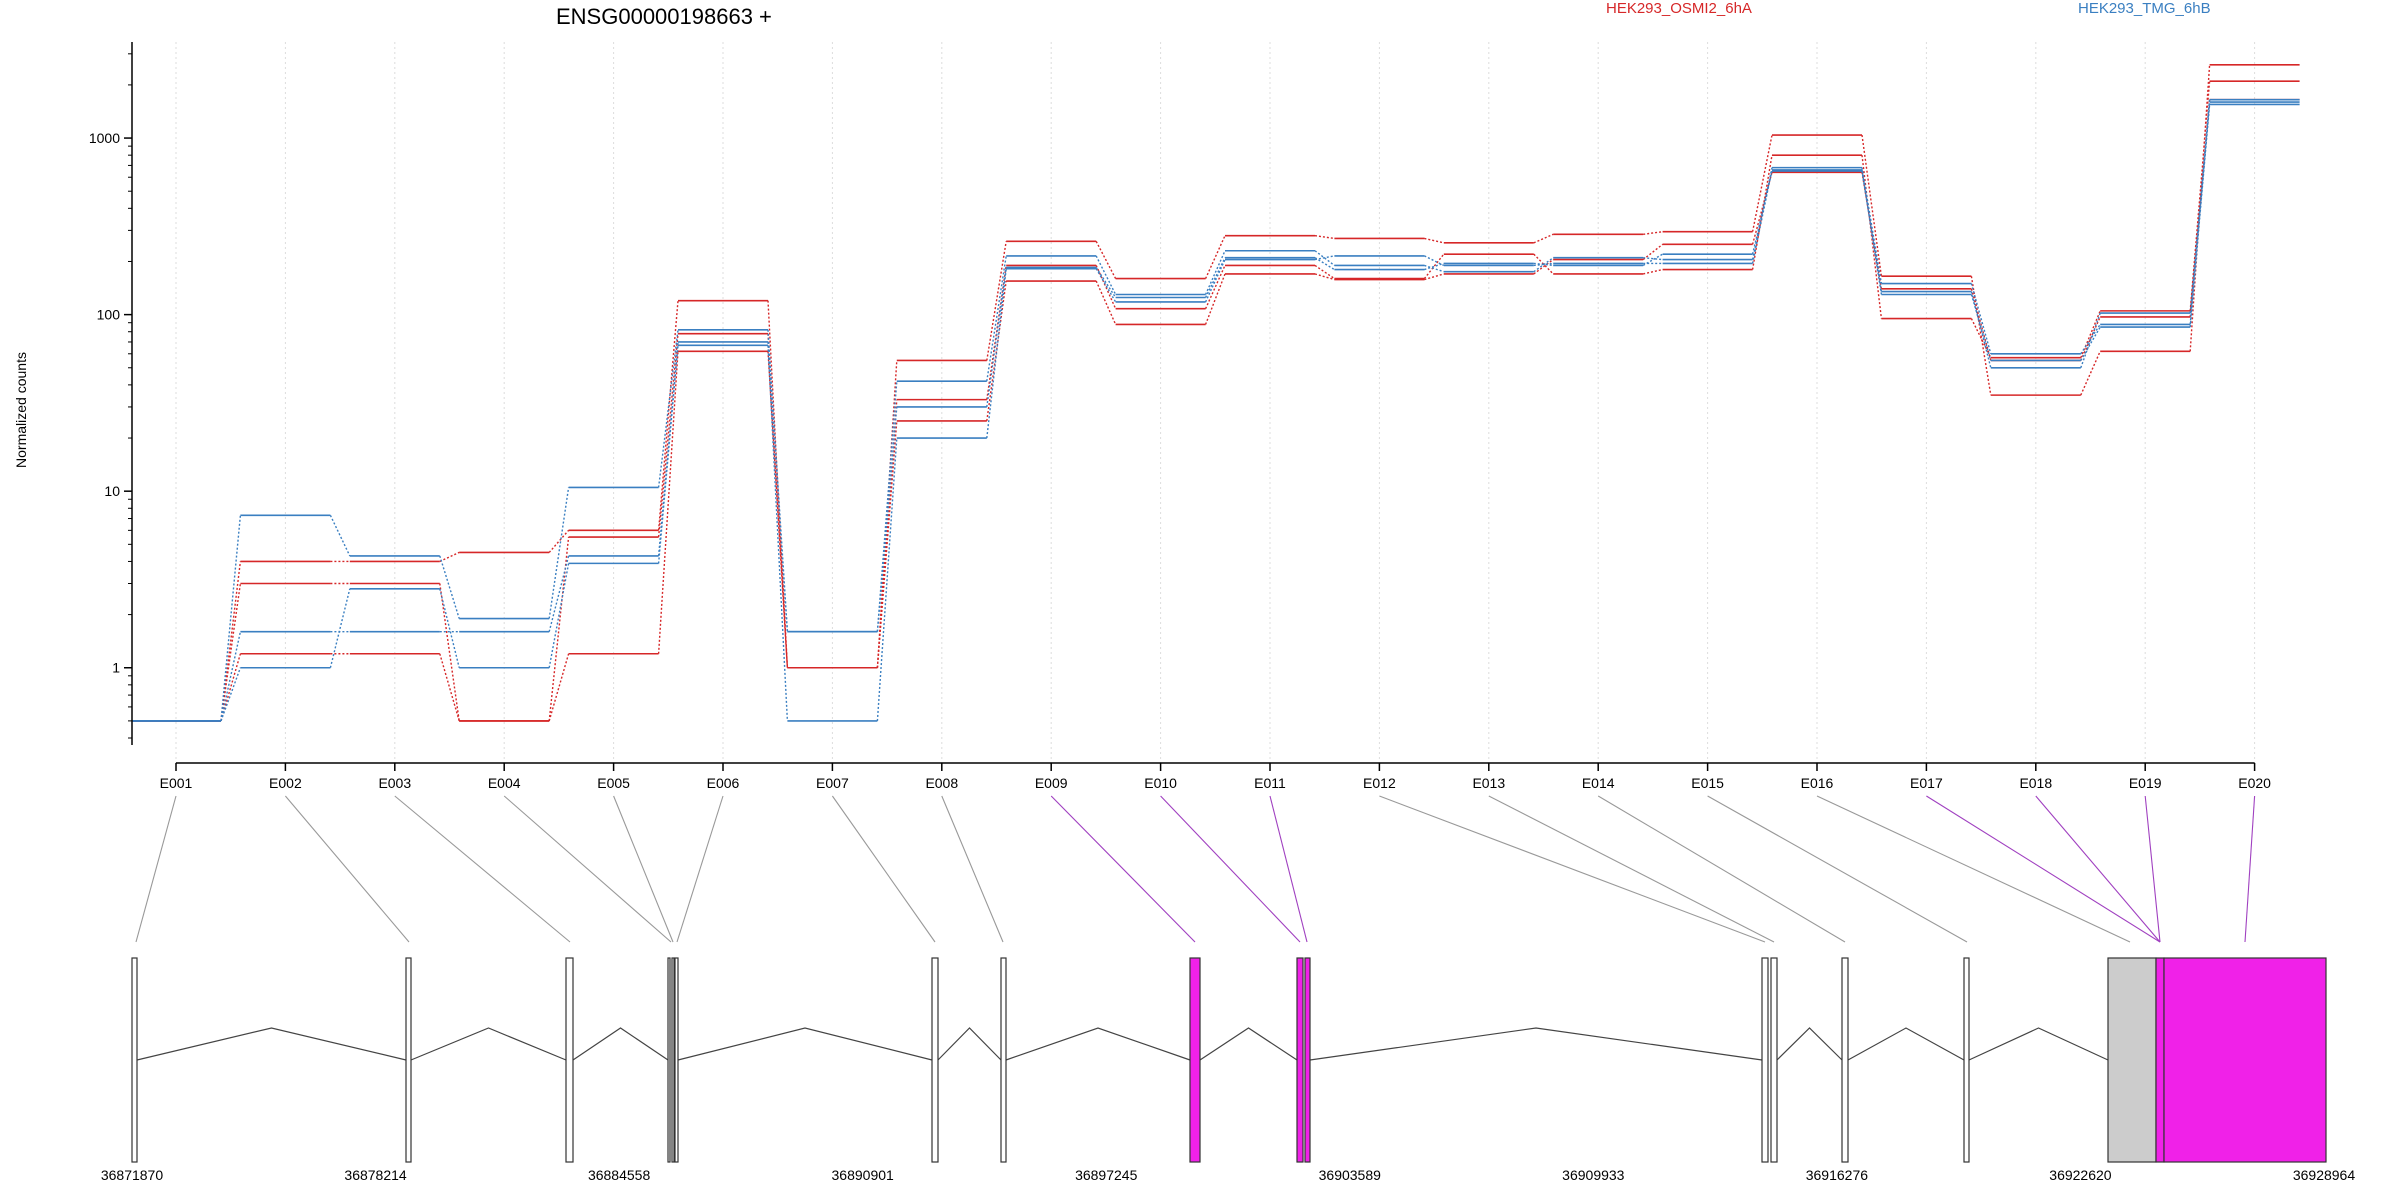 This screenshot has height=1200, width=2400. Describe the element at coordinates (1593, 1175) in the screenshot. I see `coordinate-label: 36909933` at that location.